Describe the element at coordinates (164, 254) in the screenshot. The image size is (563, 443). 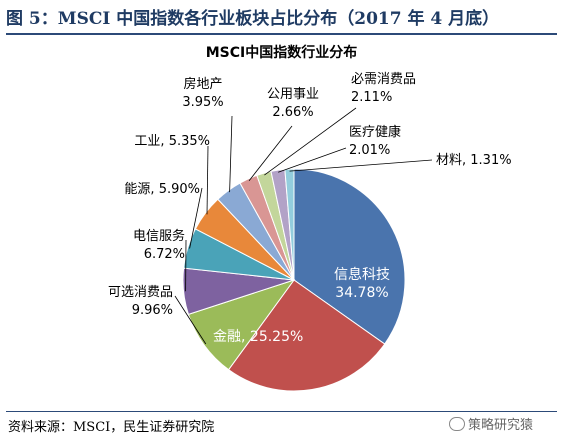
I see `slice-value: 6.72%` at that location.